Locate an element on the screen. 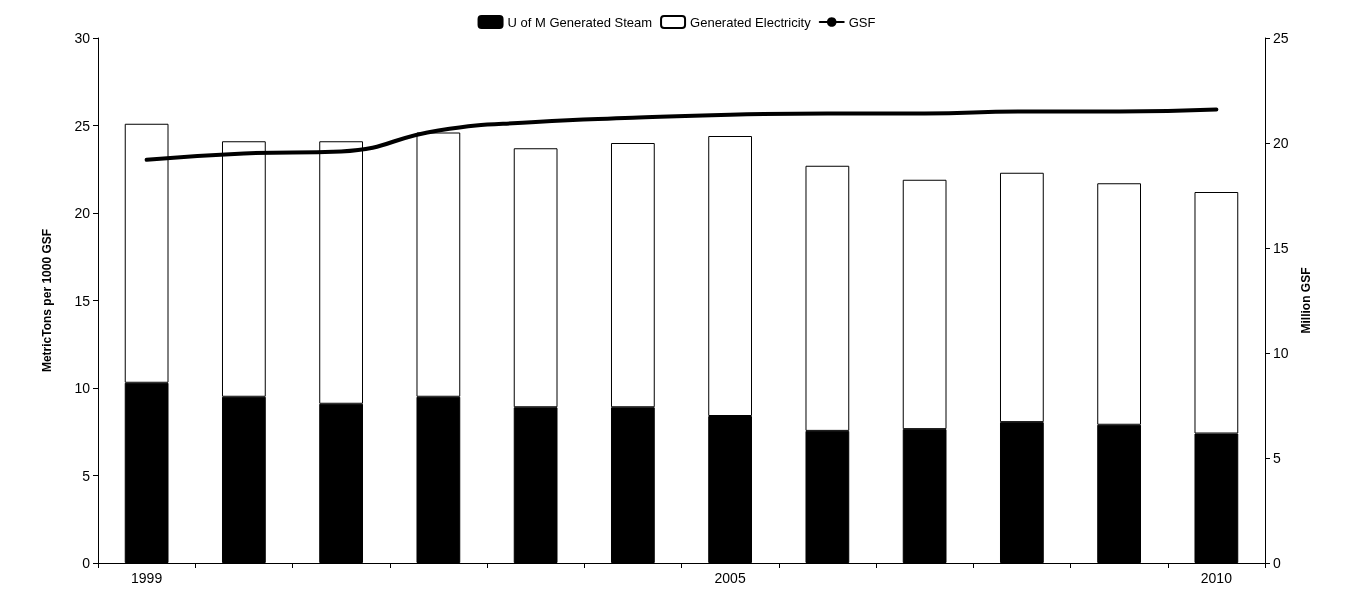 The height and width of the screenshot is (616, 1353). y2-tick-label: 0 is located at coordinates (1277, 563).